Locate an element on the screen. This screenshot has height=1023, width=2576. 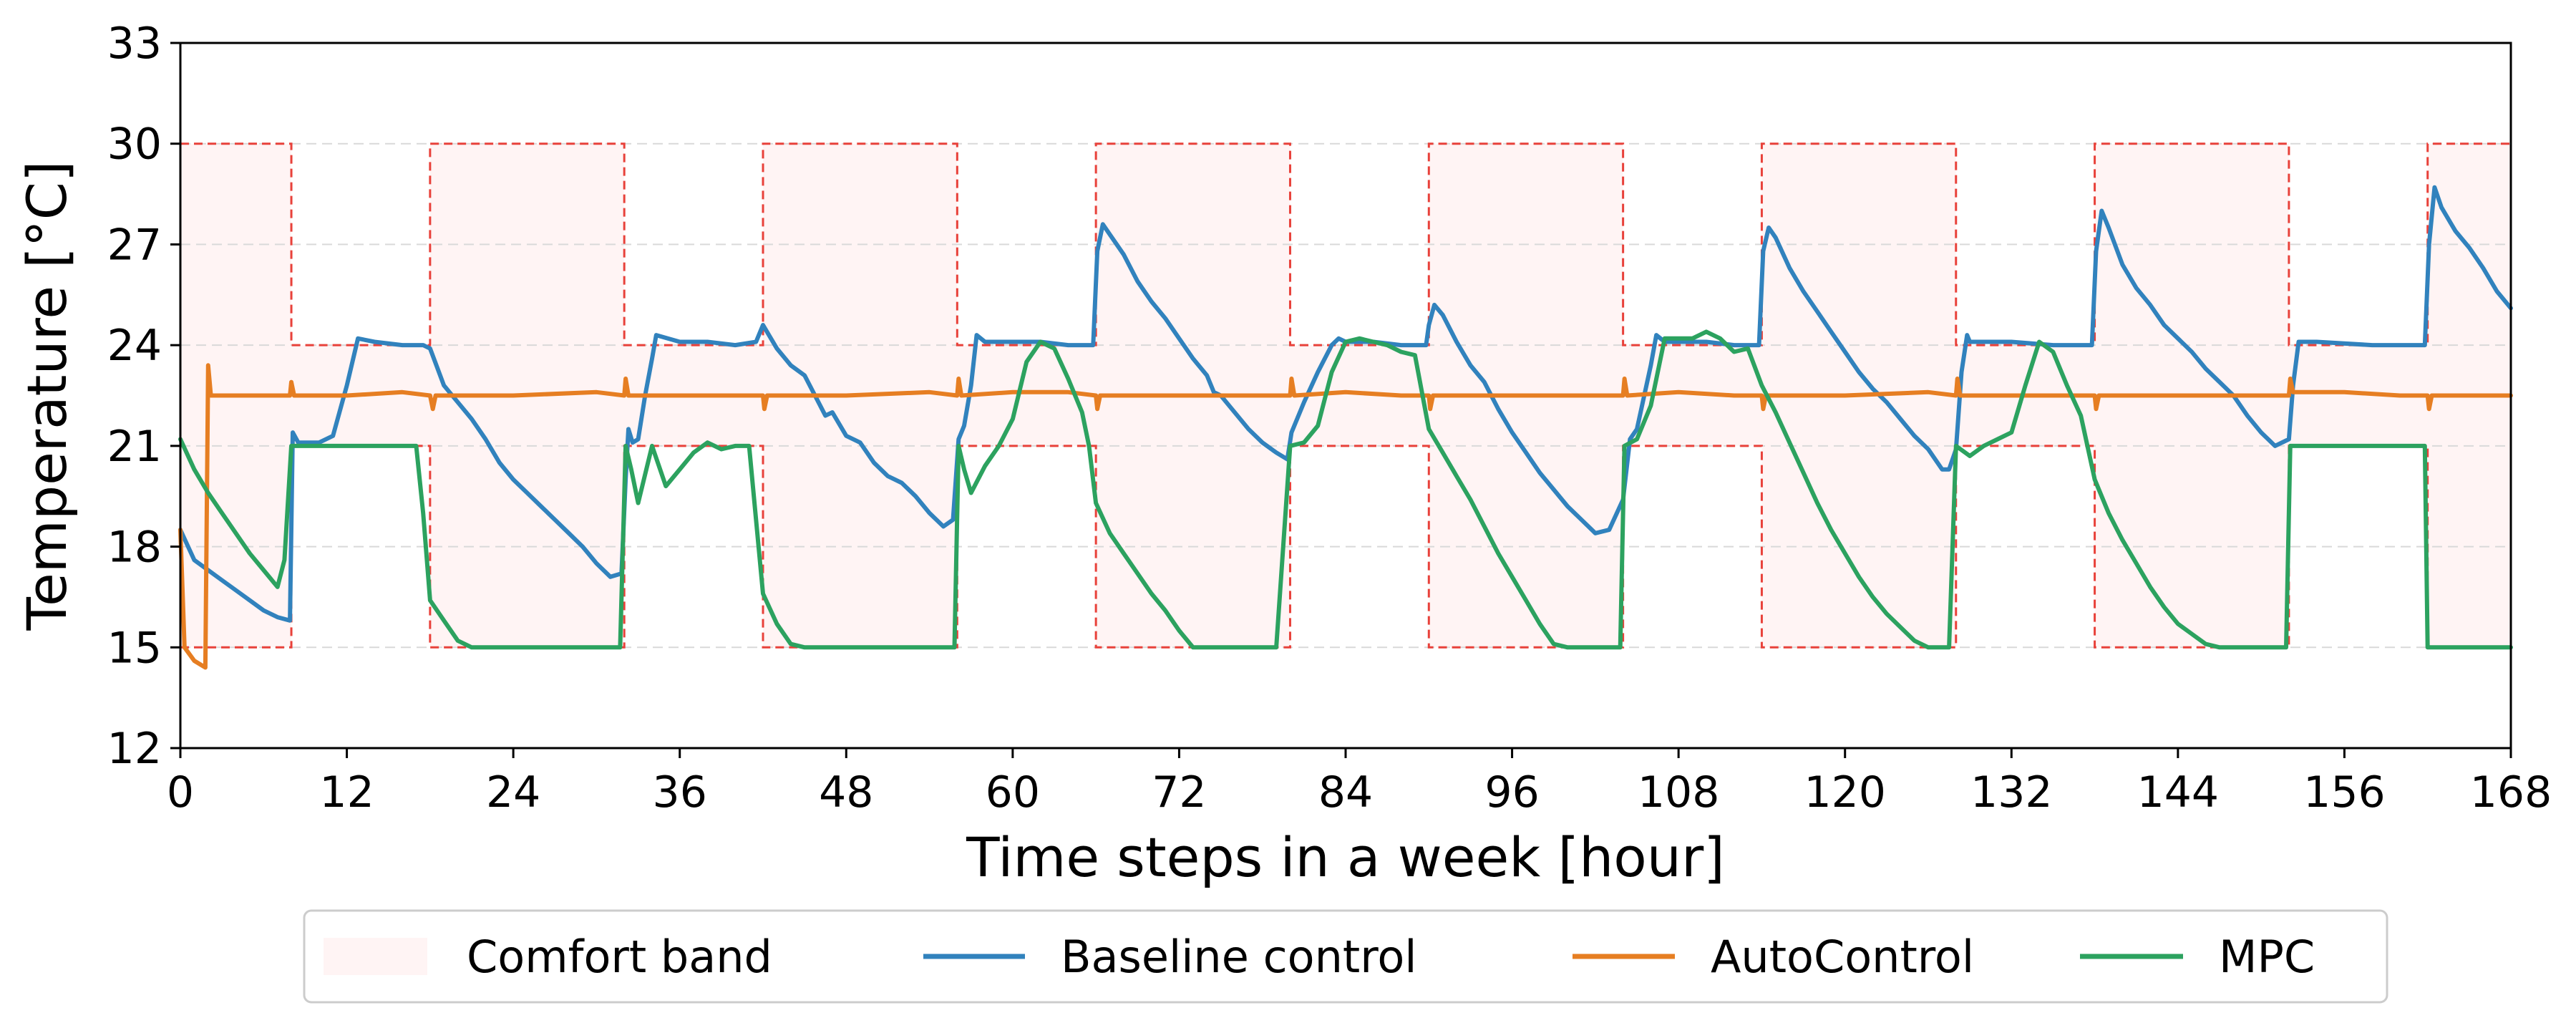
y-tick-label: 15 is located at coordinates (134, 648).